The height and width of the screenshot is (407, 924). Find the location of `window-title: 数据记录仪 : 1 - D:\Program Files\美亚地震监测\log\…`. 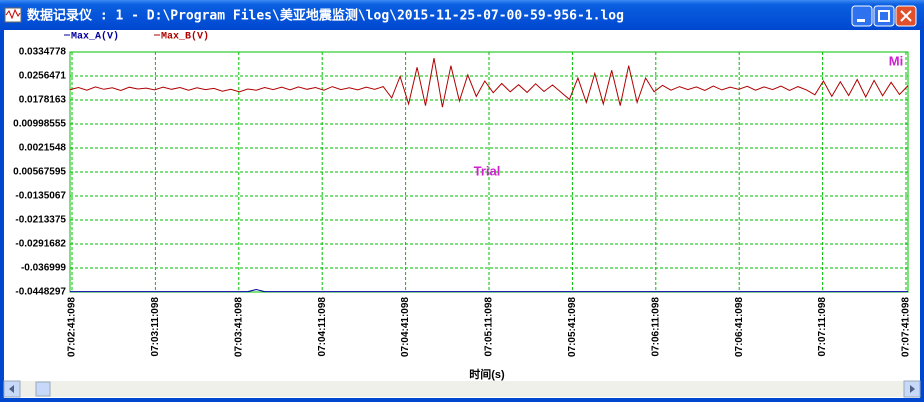

window-title: 数据记录仪 : 1 - D:\Program Files\美亚地震监测\log\… is located at coordinates (325, 16).